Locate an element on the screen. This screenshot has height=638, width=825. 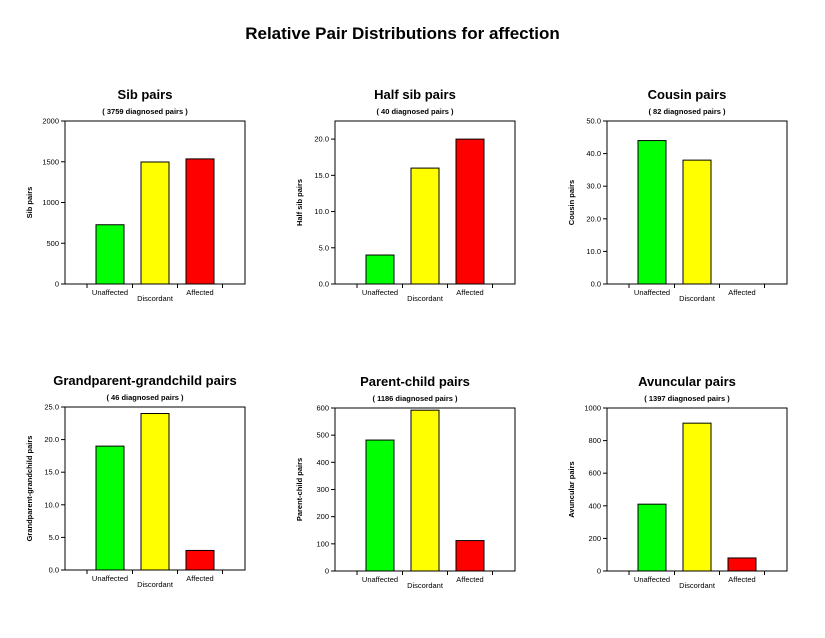
chart-subtitle: ( 82 diagnosed pairs ) is located at coordinates (687, 111).